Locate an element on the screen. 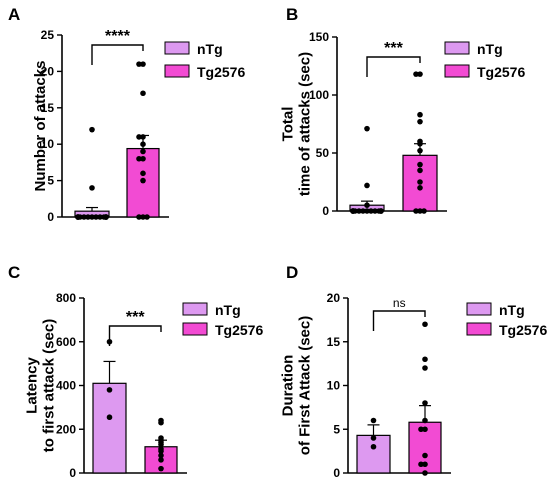 Image resolution: width=550 pixels, height=481 pixels. y-tick-label: 25 is located at coordinates (48, 35).